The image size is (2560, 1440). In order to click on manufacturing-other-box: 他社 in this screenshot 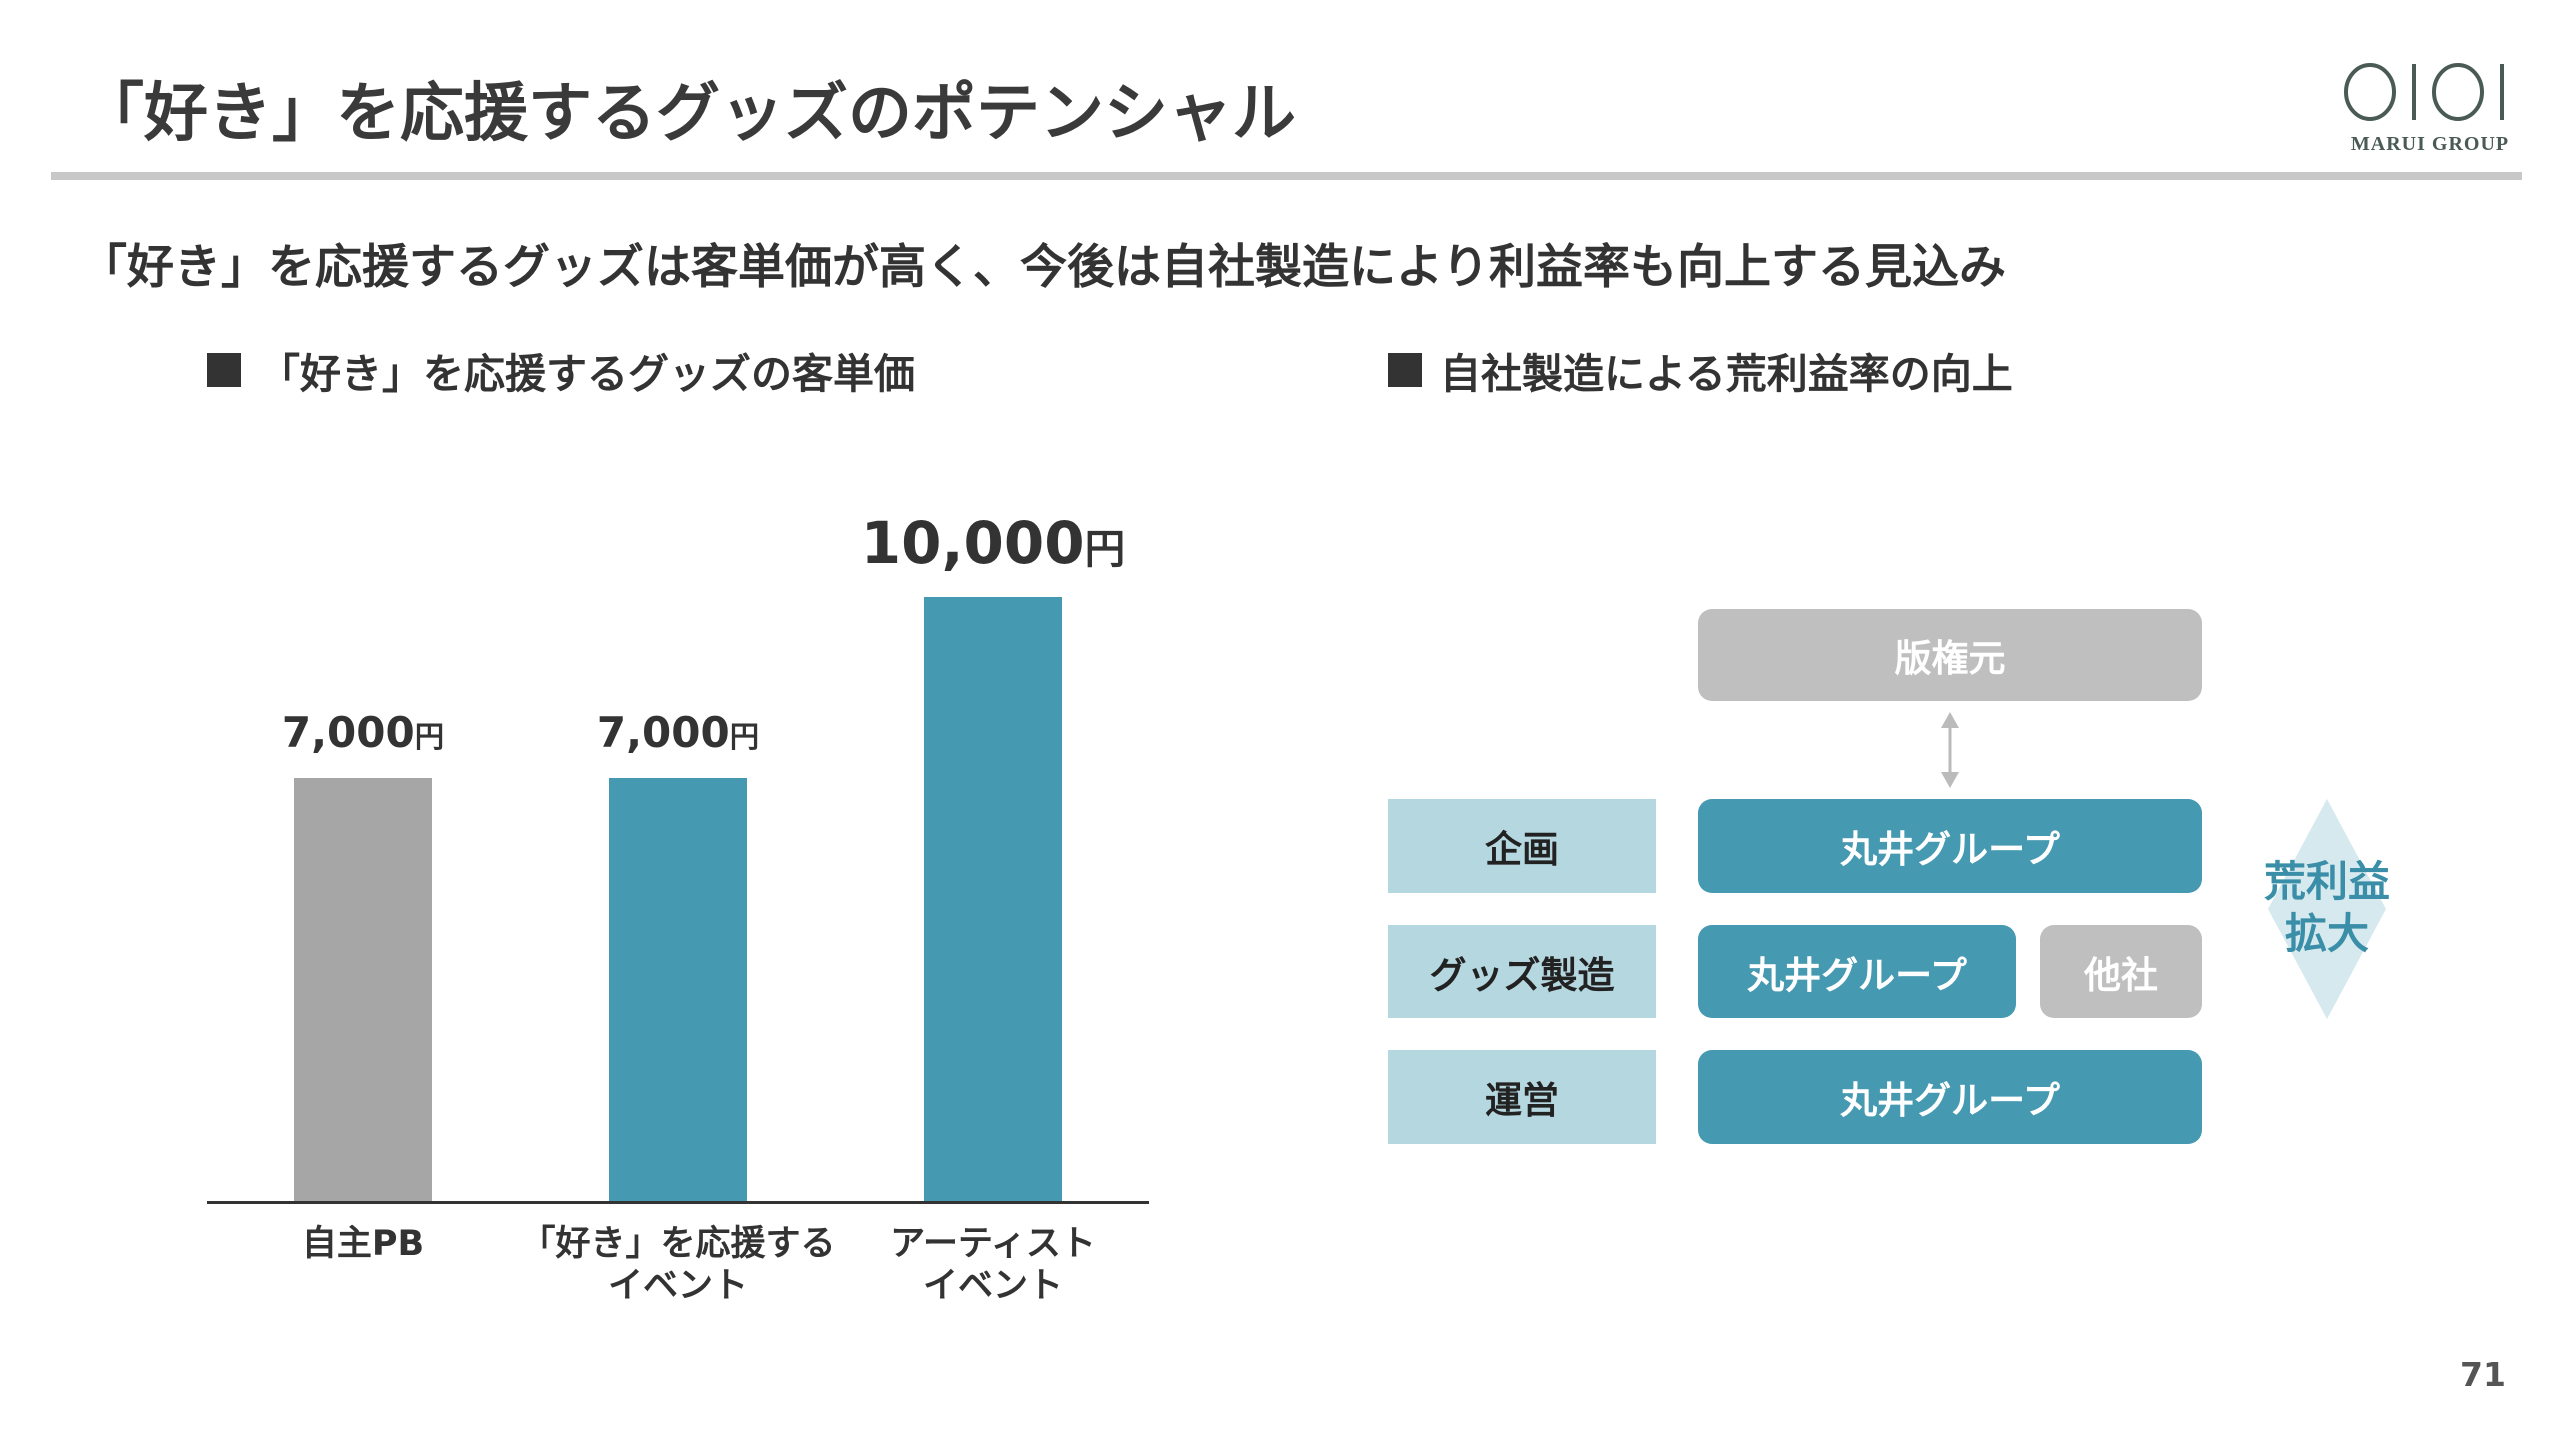, I will do `click(2121, 971)`.